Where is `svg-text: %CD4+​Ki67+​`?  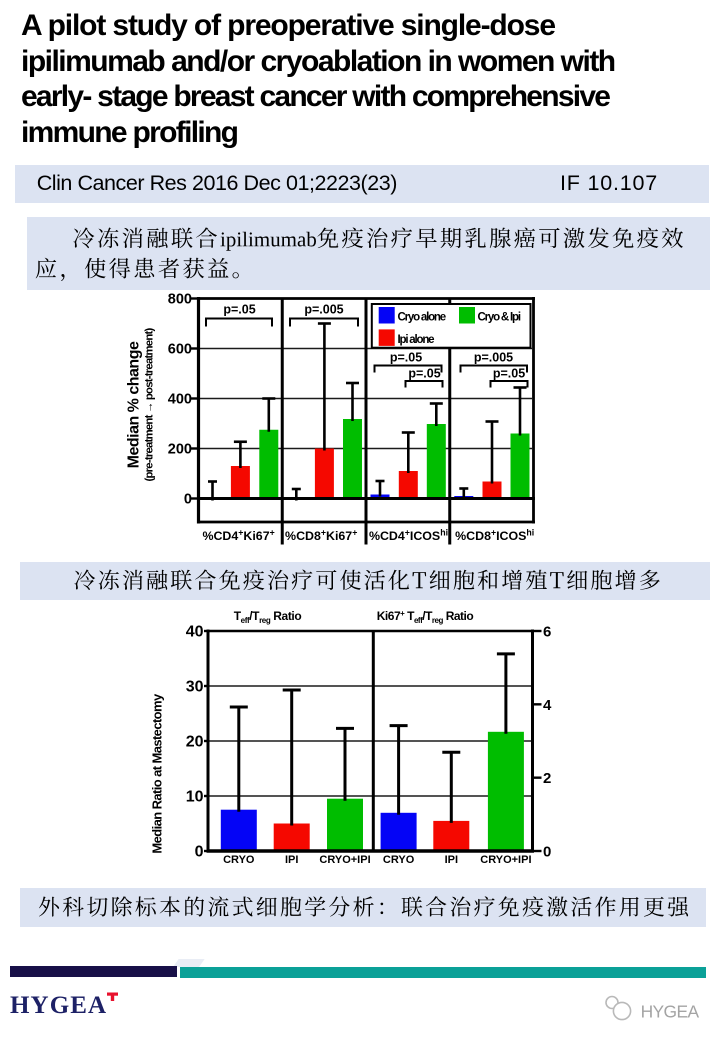
svg-text: %CD4+​Ki67+​ is located at coordinates (238, 536).